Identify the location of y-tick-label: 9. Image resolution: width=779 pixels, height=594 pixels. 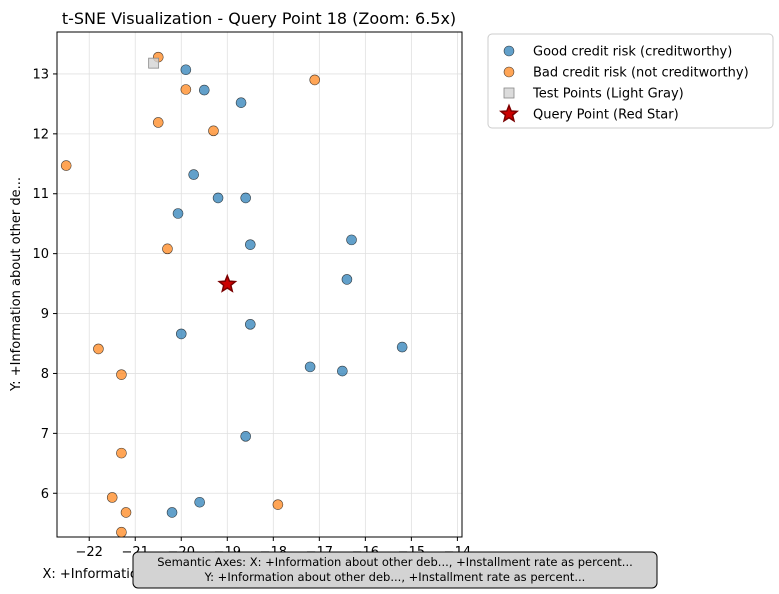
(45, 314).